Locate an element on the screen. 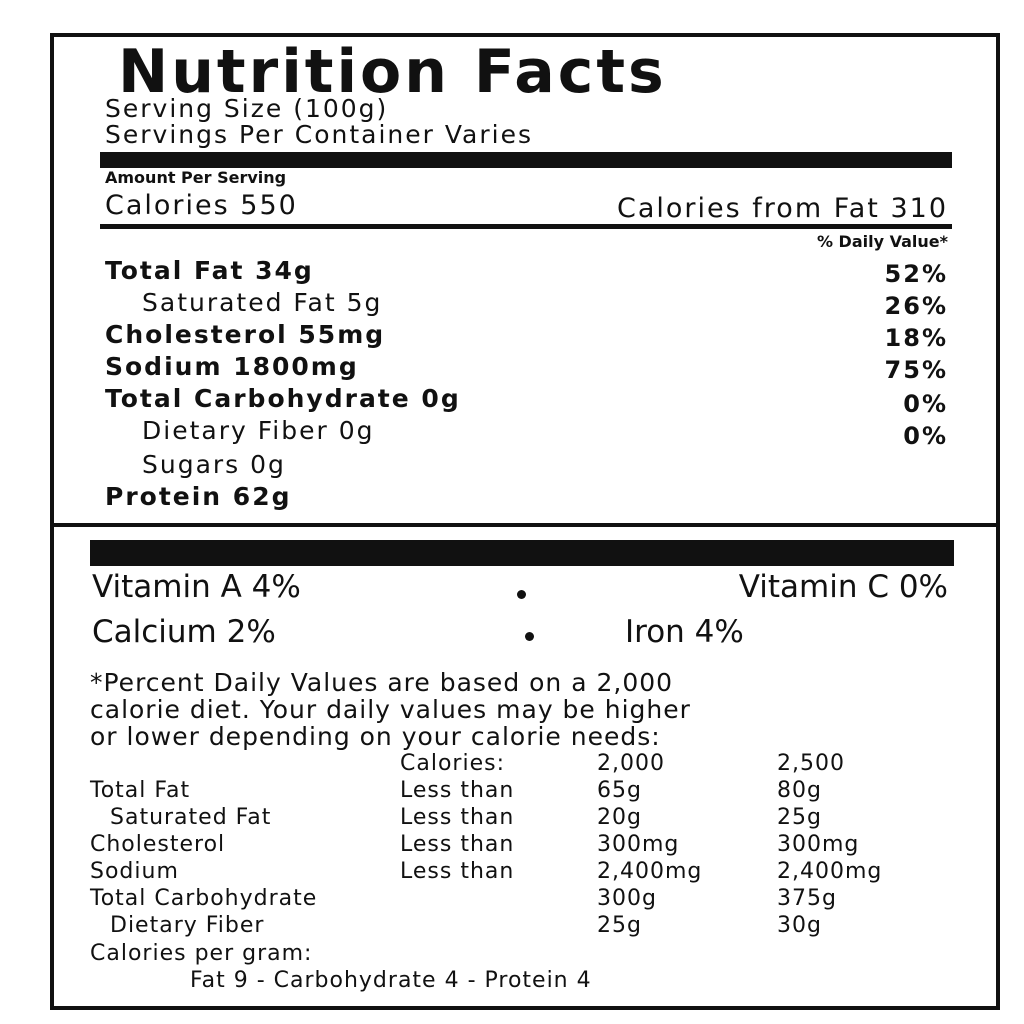  vitamin: Vitamin C 0% is located at coordinates (843, 587).